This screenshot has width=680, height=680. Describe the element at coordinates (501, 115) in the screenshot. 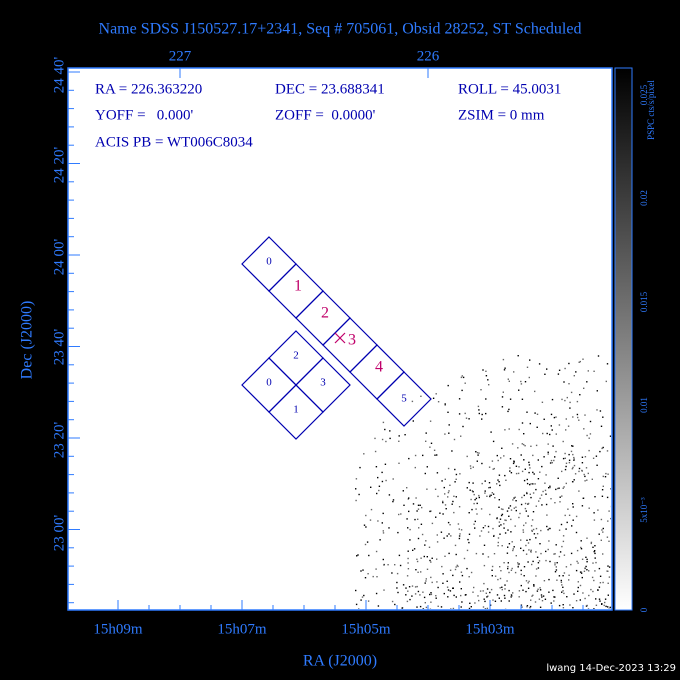

I see `info-zsim: ZSIM = 0 mm` at that location.